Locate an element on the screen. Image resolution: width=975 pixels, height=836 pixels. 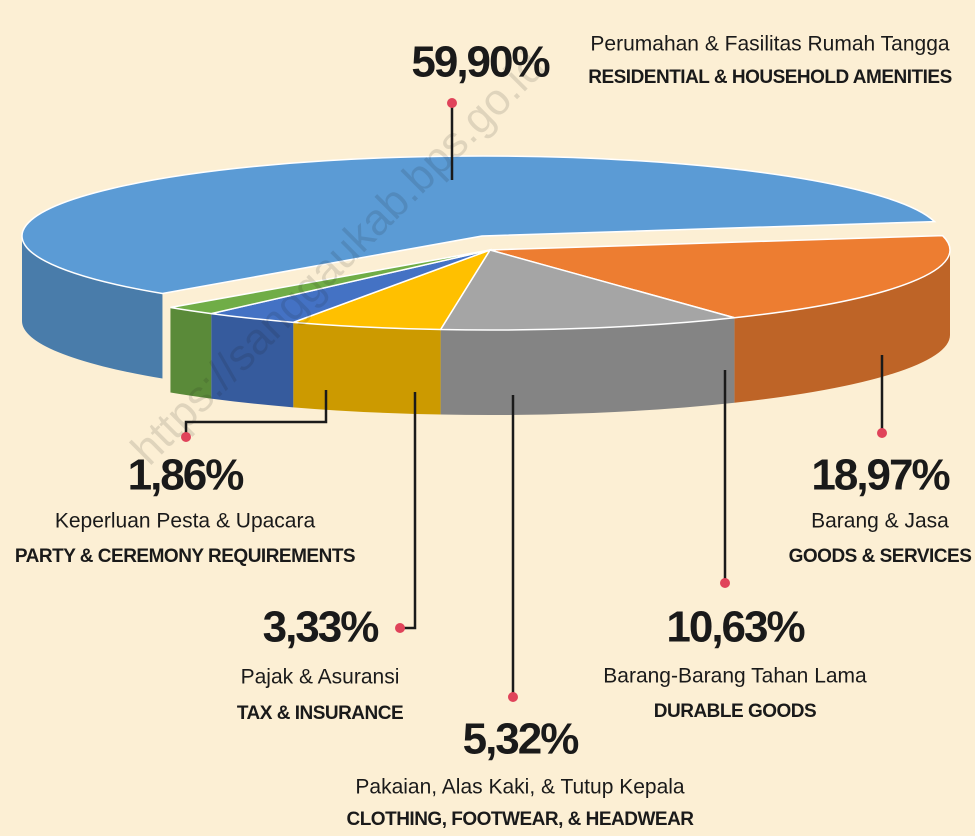
category-label: Pajak & Asuransi is located at coordinates (320, 677).